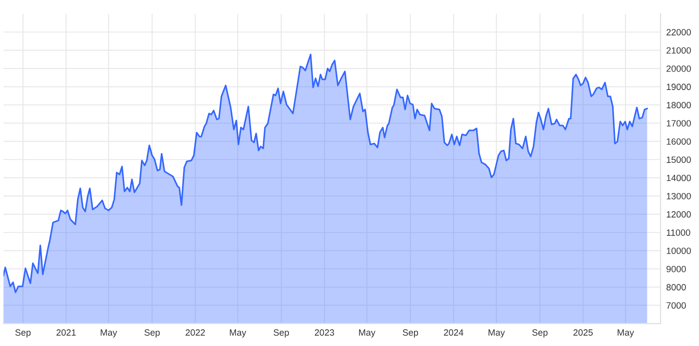  Describe the element at coordinates (678, 251) in the screenshot. I see `y-tick-label: 10000` at that location.